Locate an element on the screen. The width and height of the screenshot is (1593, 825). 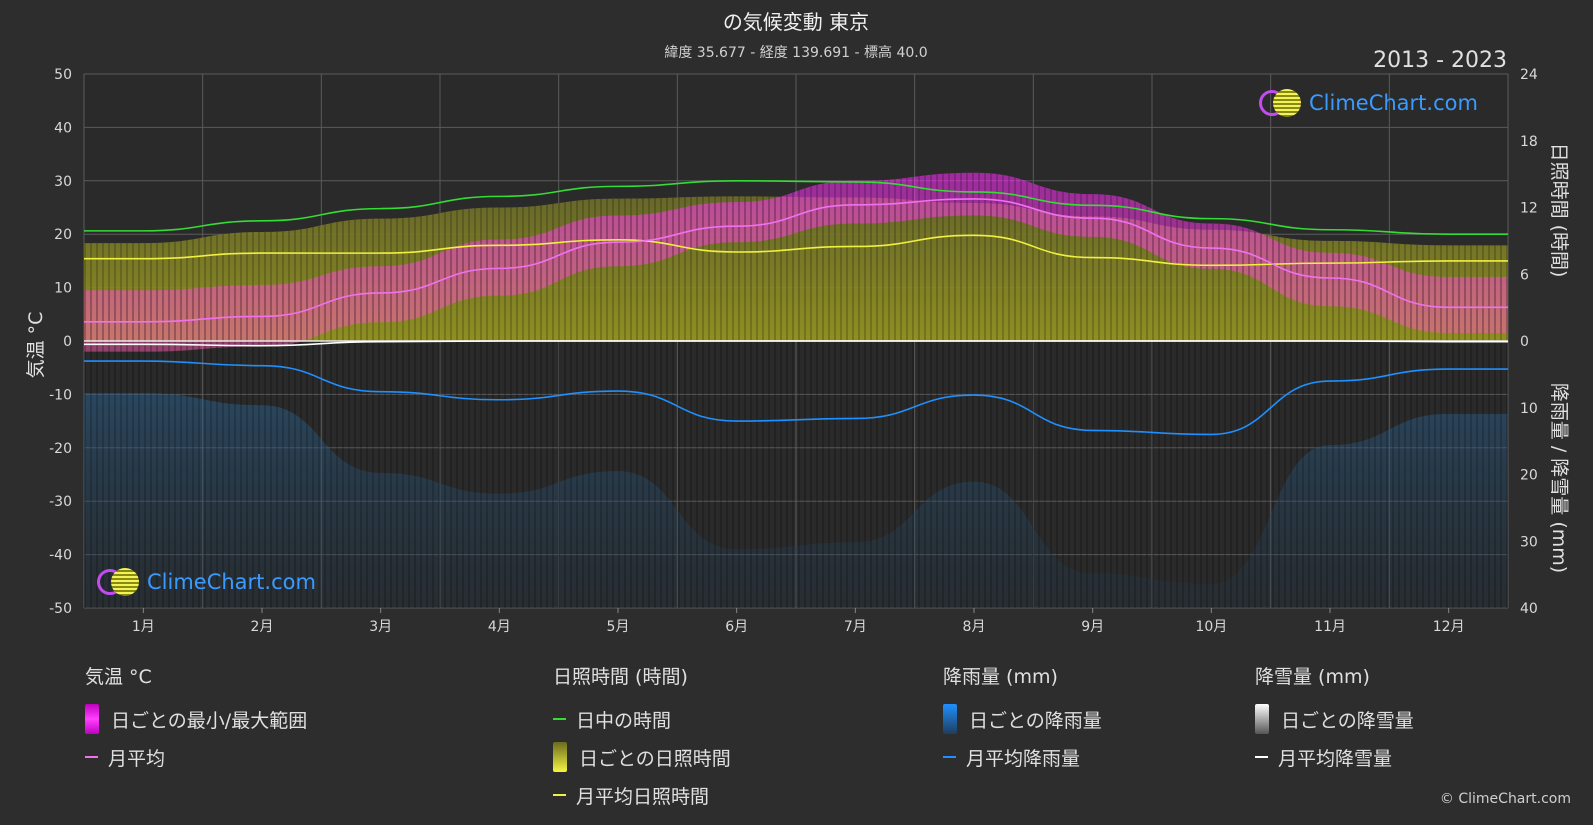
legend-item: 月平均降雪量 is located at coordinates (1334, 757).